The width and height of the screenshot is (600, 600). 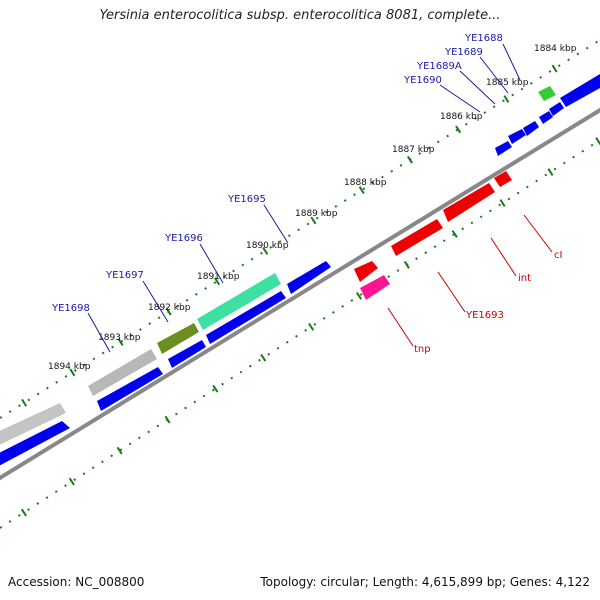 I want to click on kbp-label: 1884 kbp, so click(x=555, y=49).